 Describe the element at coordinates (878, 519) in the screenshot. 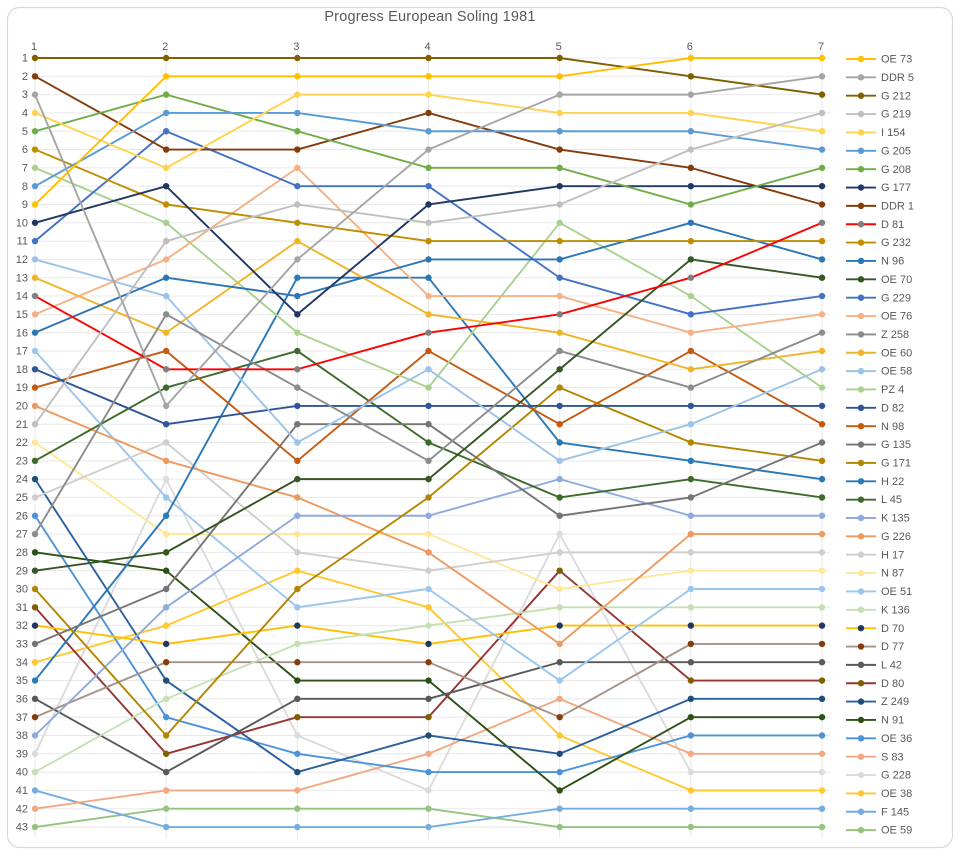

I see `legend-item: K 135` at that location.